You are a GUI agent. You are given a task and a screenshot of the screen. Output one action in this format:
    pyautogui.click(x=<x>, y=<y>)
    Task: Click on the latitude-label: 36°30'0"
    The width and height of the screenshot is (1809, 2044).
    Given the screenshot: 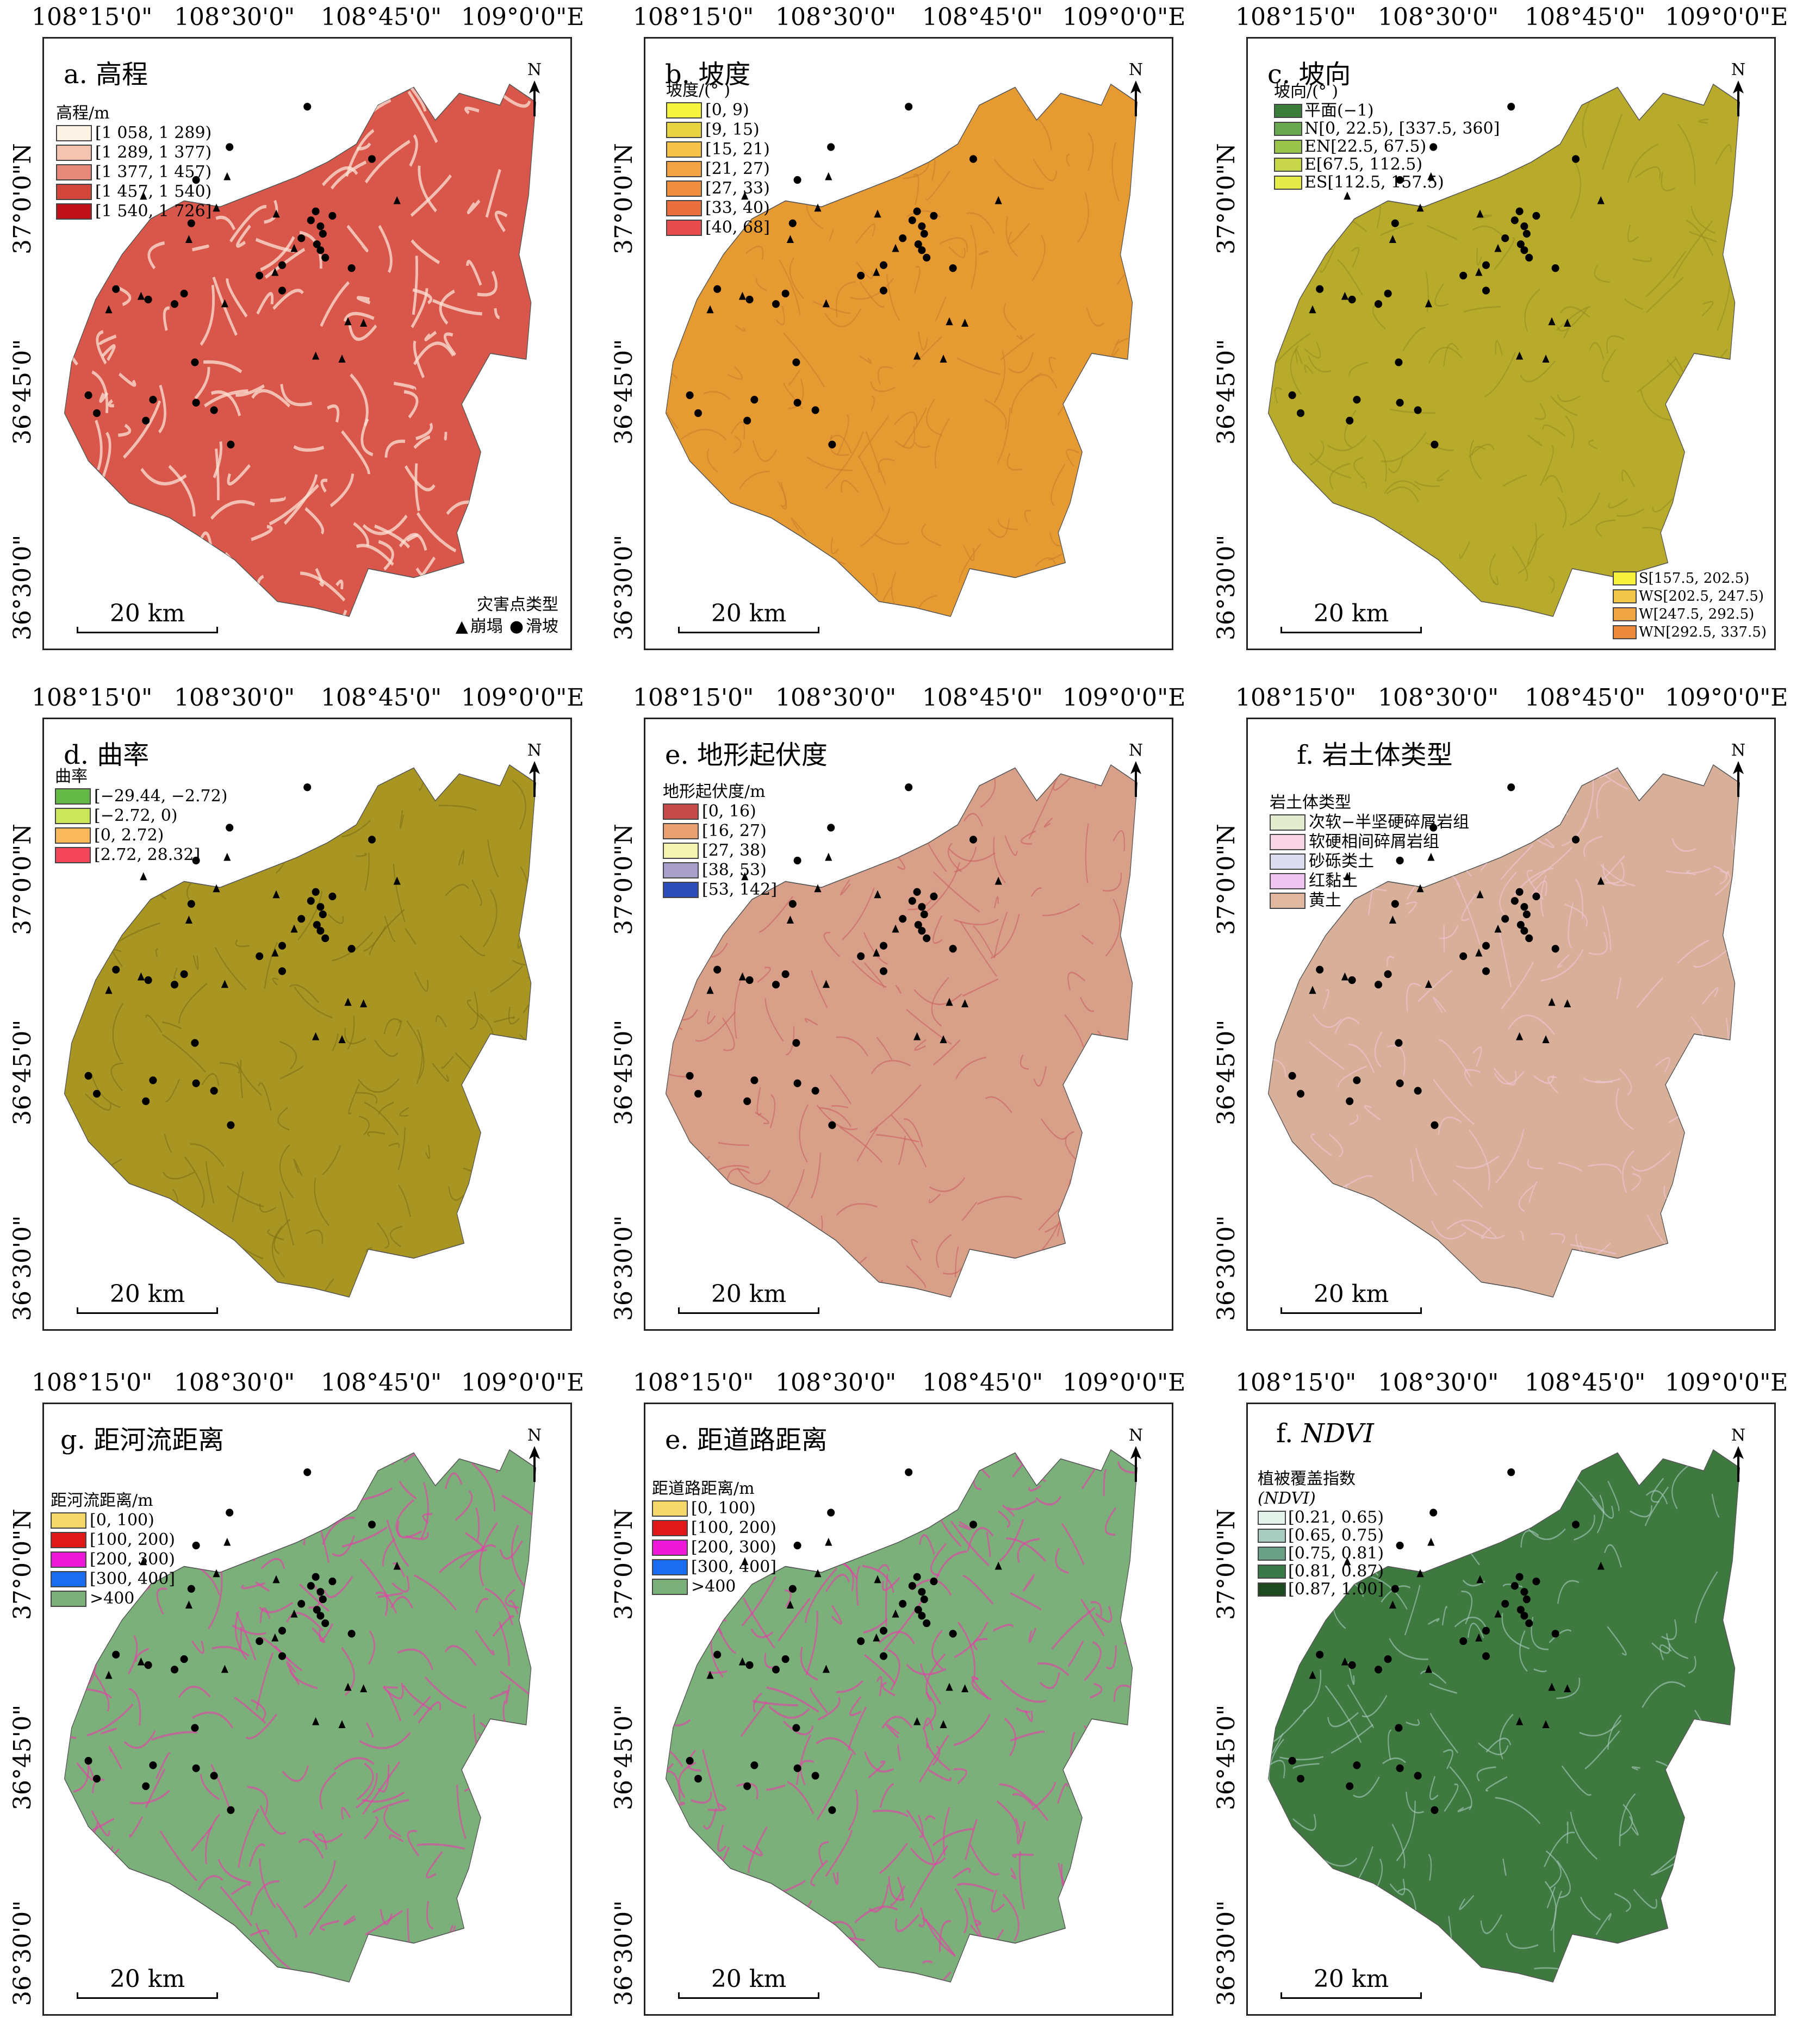 What is the action you would take?
    pyautogui.click(x=22, y=1268)
    